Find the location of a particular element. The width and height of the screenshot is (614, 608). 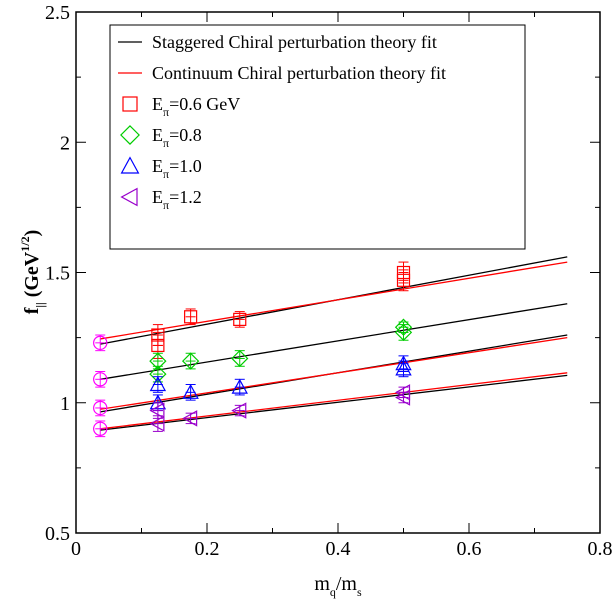

x-tick-label: 0 is located at coordinates (76, 549).